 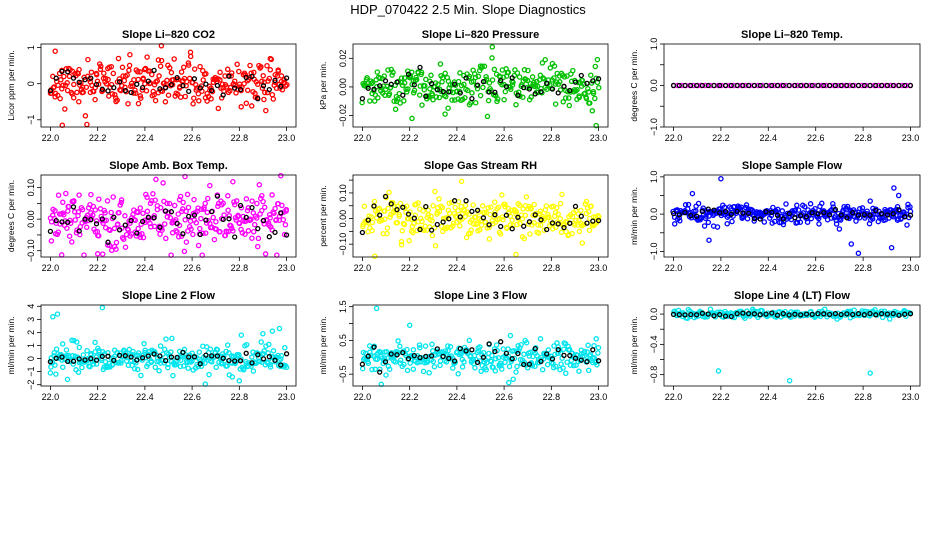 I want to click on series-points, so click(x=480, y=346).